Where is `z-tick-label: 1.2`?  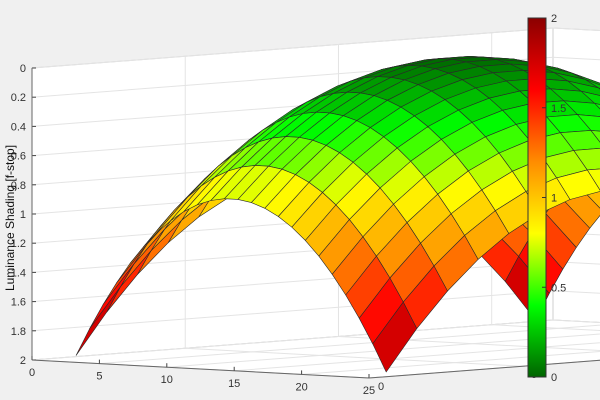
z-tick-label: 1.2 is located at coordinates (18, 244).